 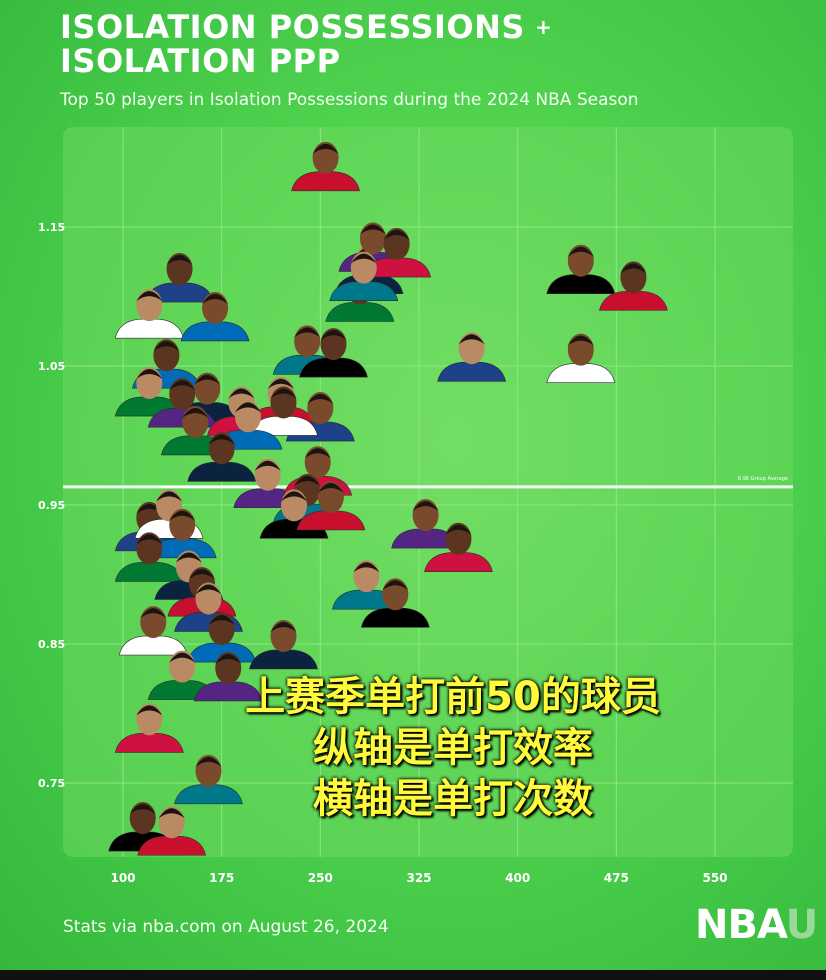 I want to click on y-tick-label: 0.75, so click(x=51, y=783).